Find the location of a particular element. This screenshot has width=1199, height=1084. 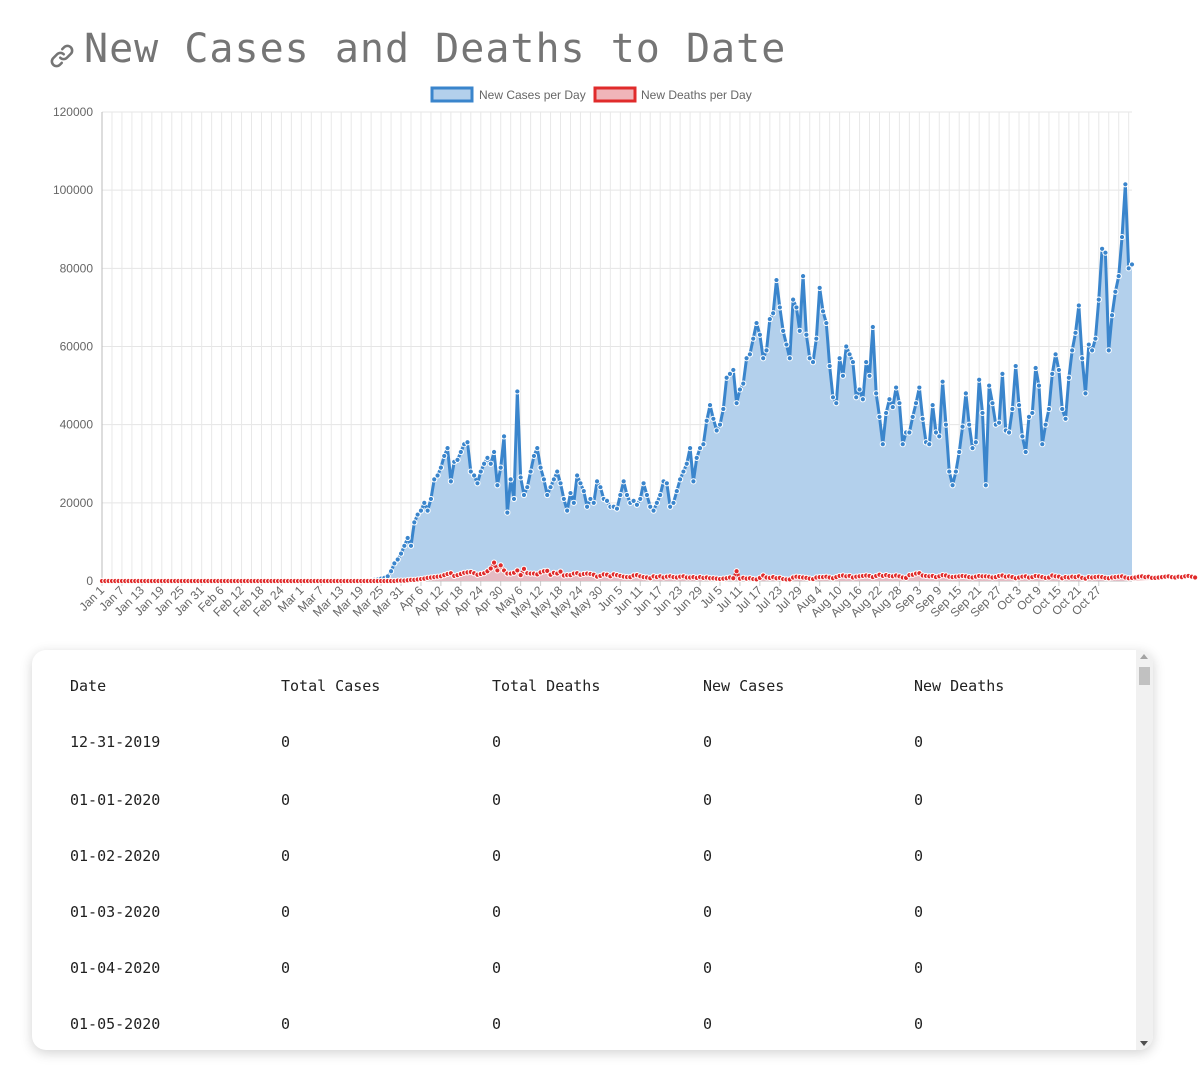

table-scrollbar is located at coordinates (1144, 850).